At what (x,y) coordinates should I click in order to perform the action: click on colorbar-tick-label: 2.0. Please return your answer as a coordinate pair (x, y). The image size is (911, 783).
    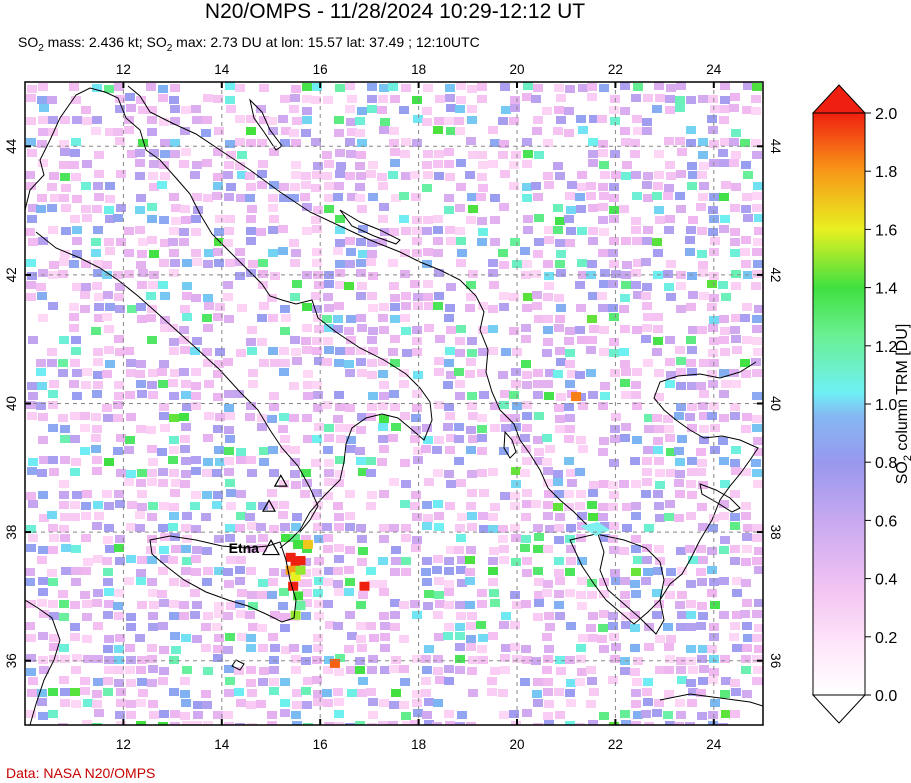
    Looking at the image, I should click on (886, 114).